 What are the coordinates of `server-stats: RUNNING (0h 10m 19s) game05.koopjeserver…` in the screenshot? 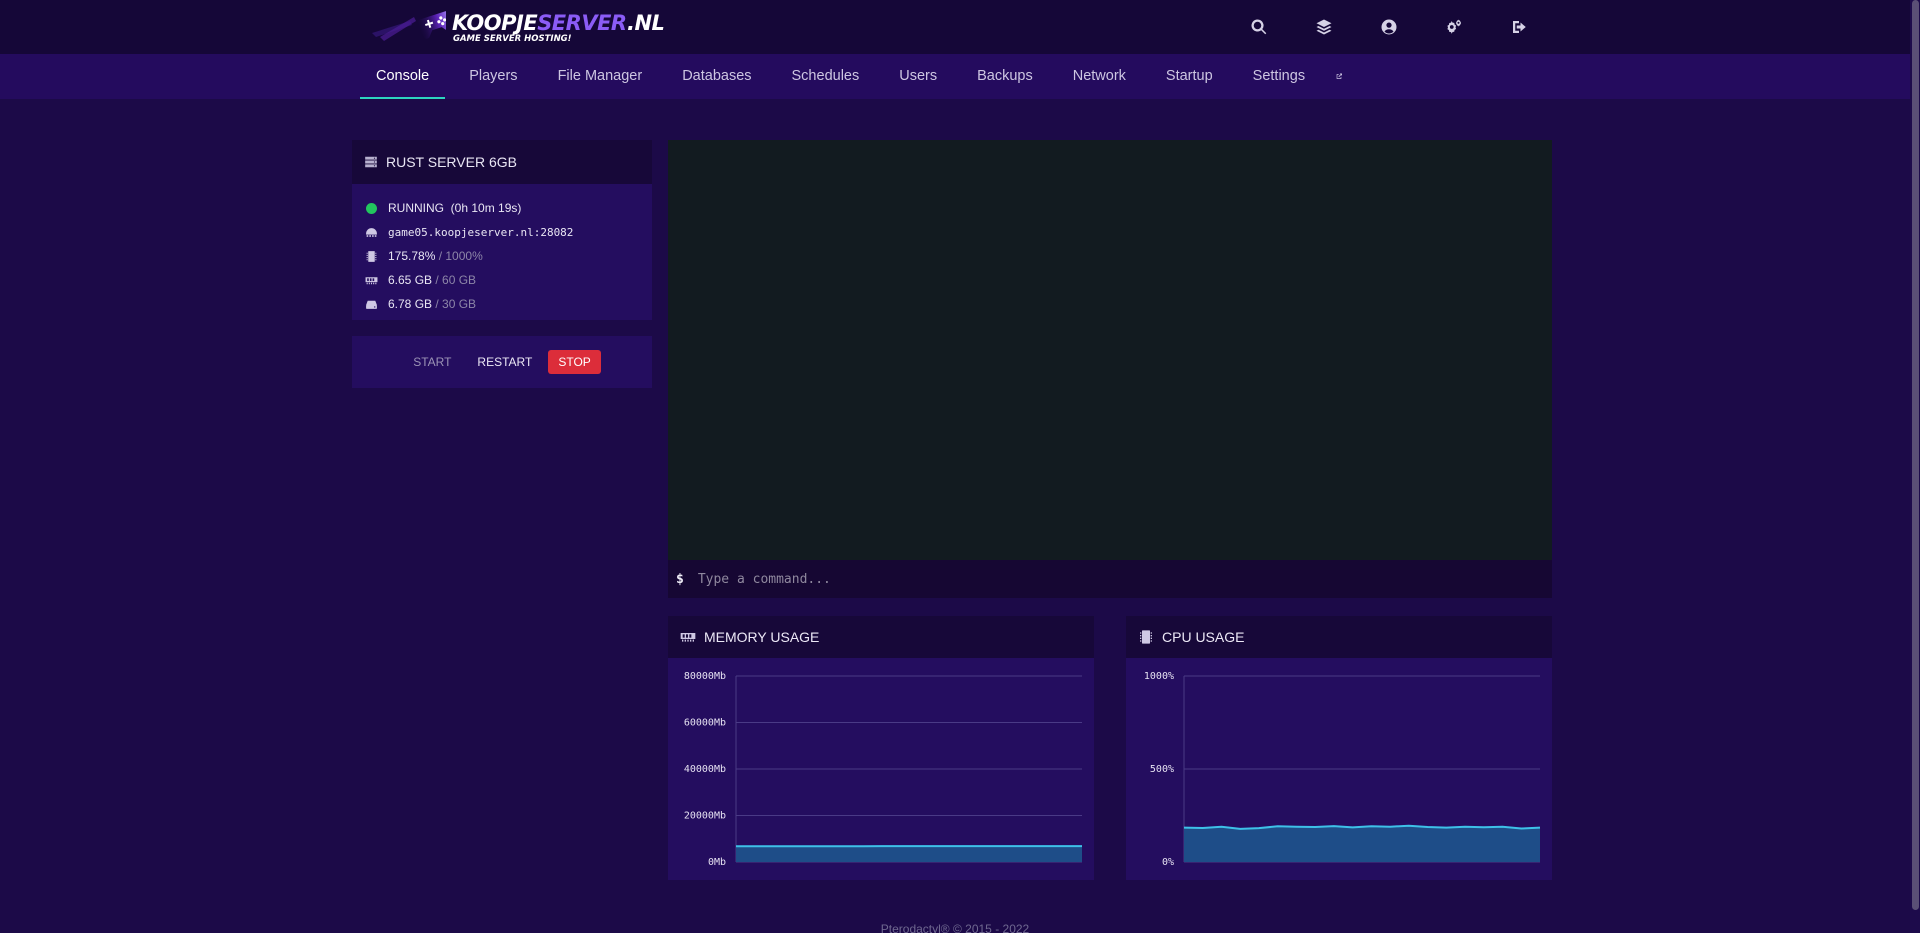 It's located at (502, 252).